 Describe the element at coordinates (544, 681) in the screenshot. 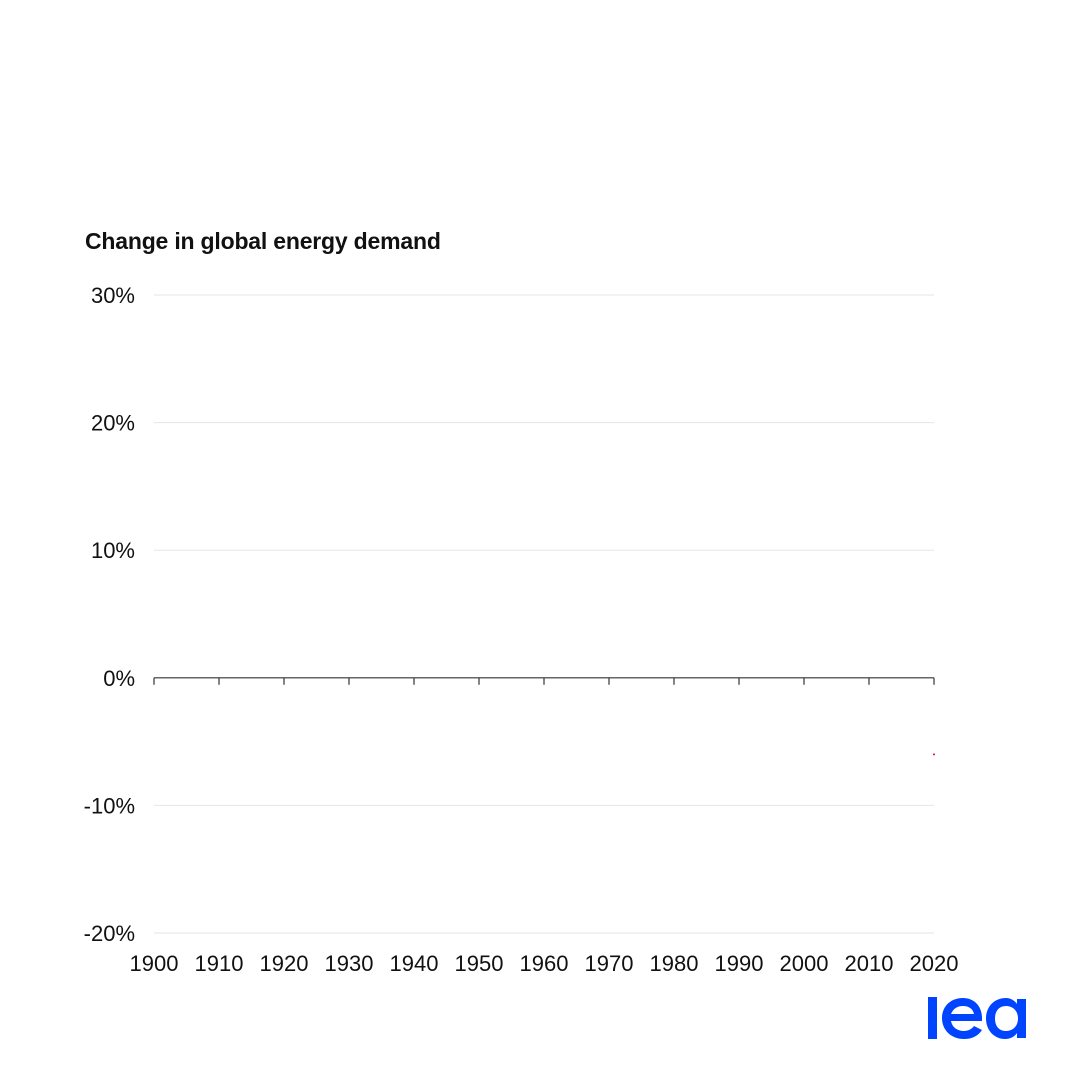

I see `x-axis` at that location.